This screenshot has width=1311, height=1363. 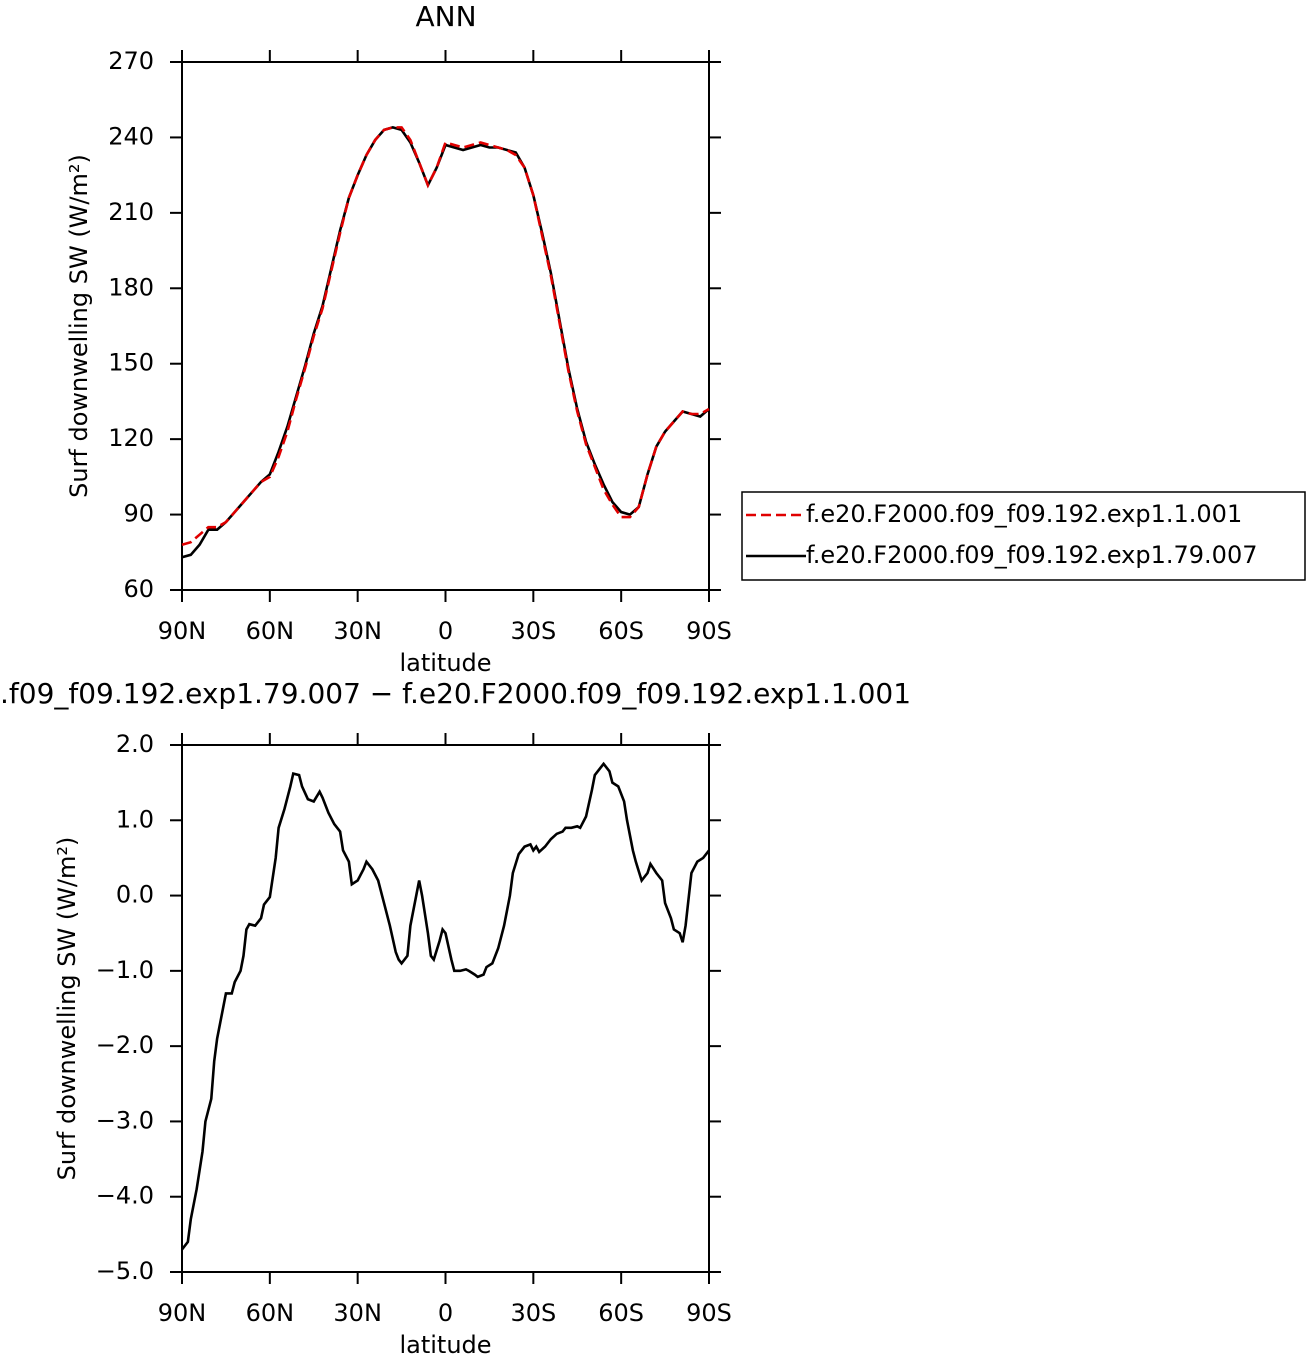 What do you see at coordinates (125, 970) in the screenshot?
I see `y-tick-label: −1.0` at bounding box center [125, 970].